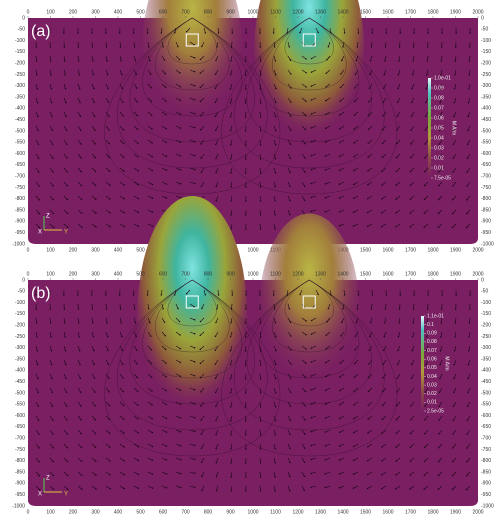 The image size is (500, 529). I want to click on x-tick-label: 1900, so click(455, 250).